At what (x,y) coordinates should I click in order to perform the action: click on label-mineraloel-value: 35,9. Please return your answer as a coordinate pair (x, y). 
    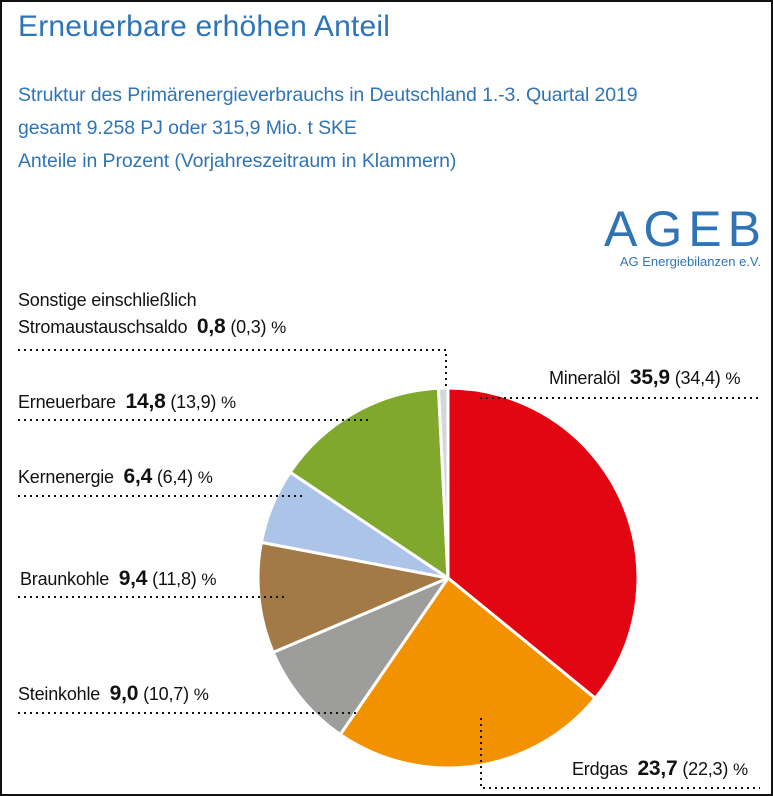
    Looking at the image, I should click on (649, 377).